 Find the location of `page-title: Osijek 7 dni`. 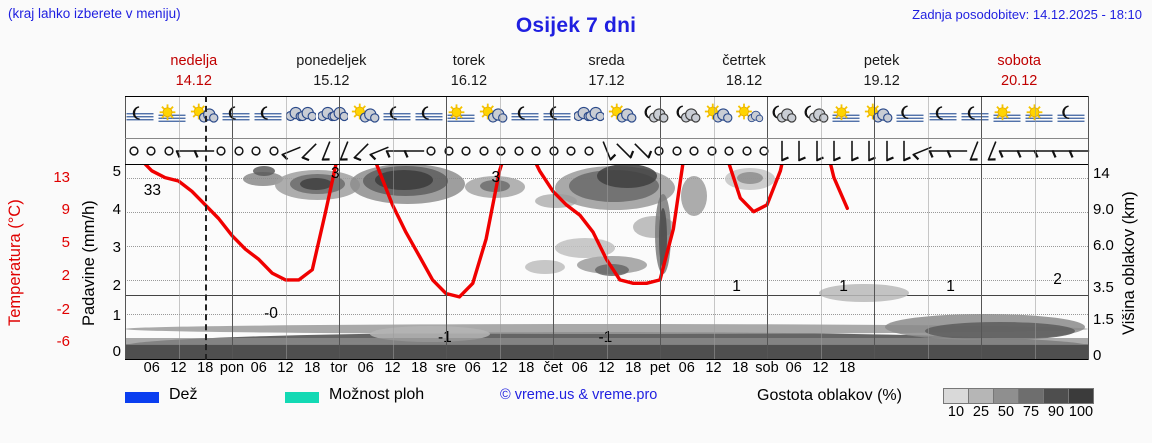

page-title: Osijek 7 dni is located at coordinates (576, 25).